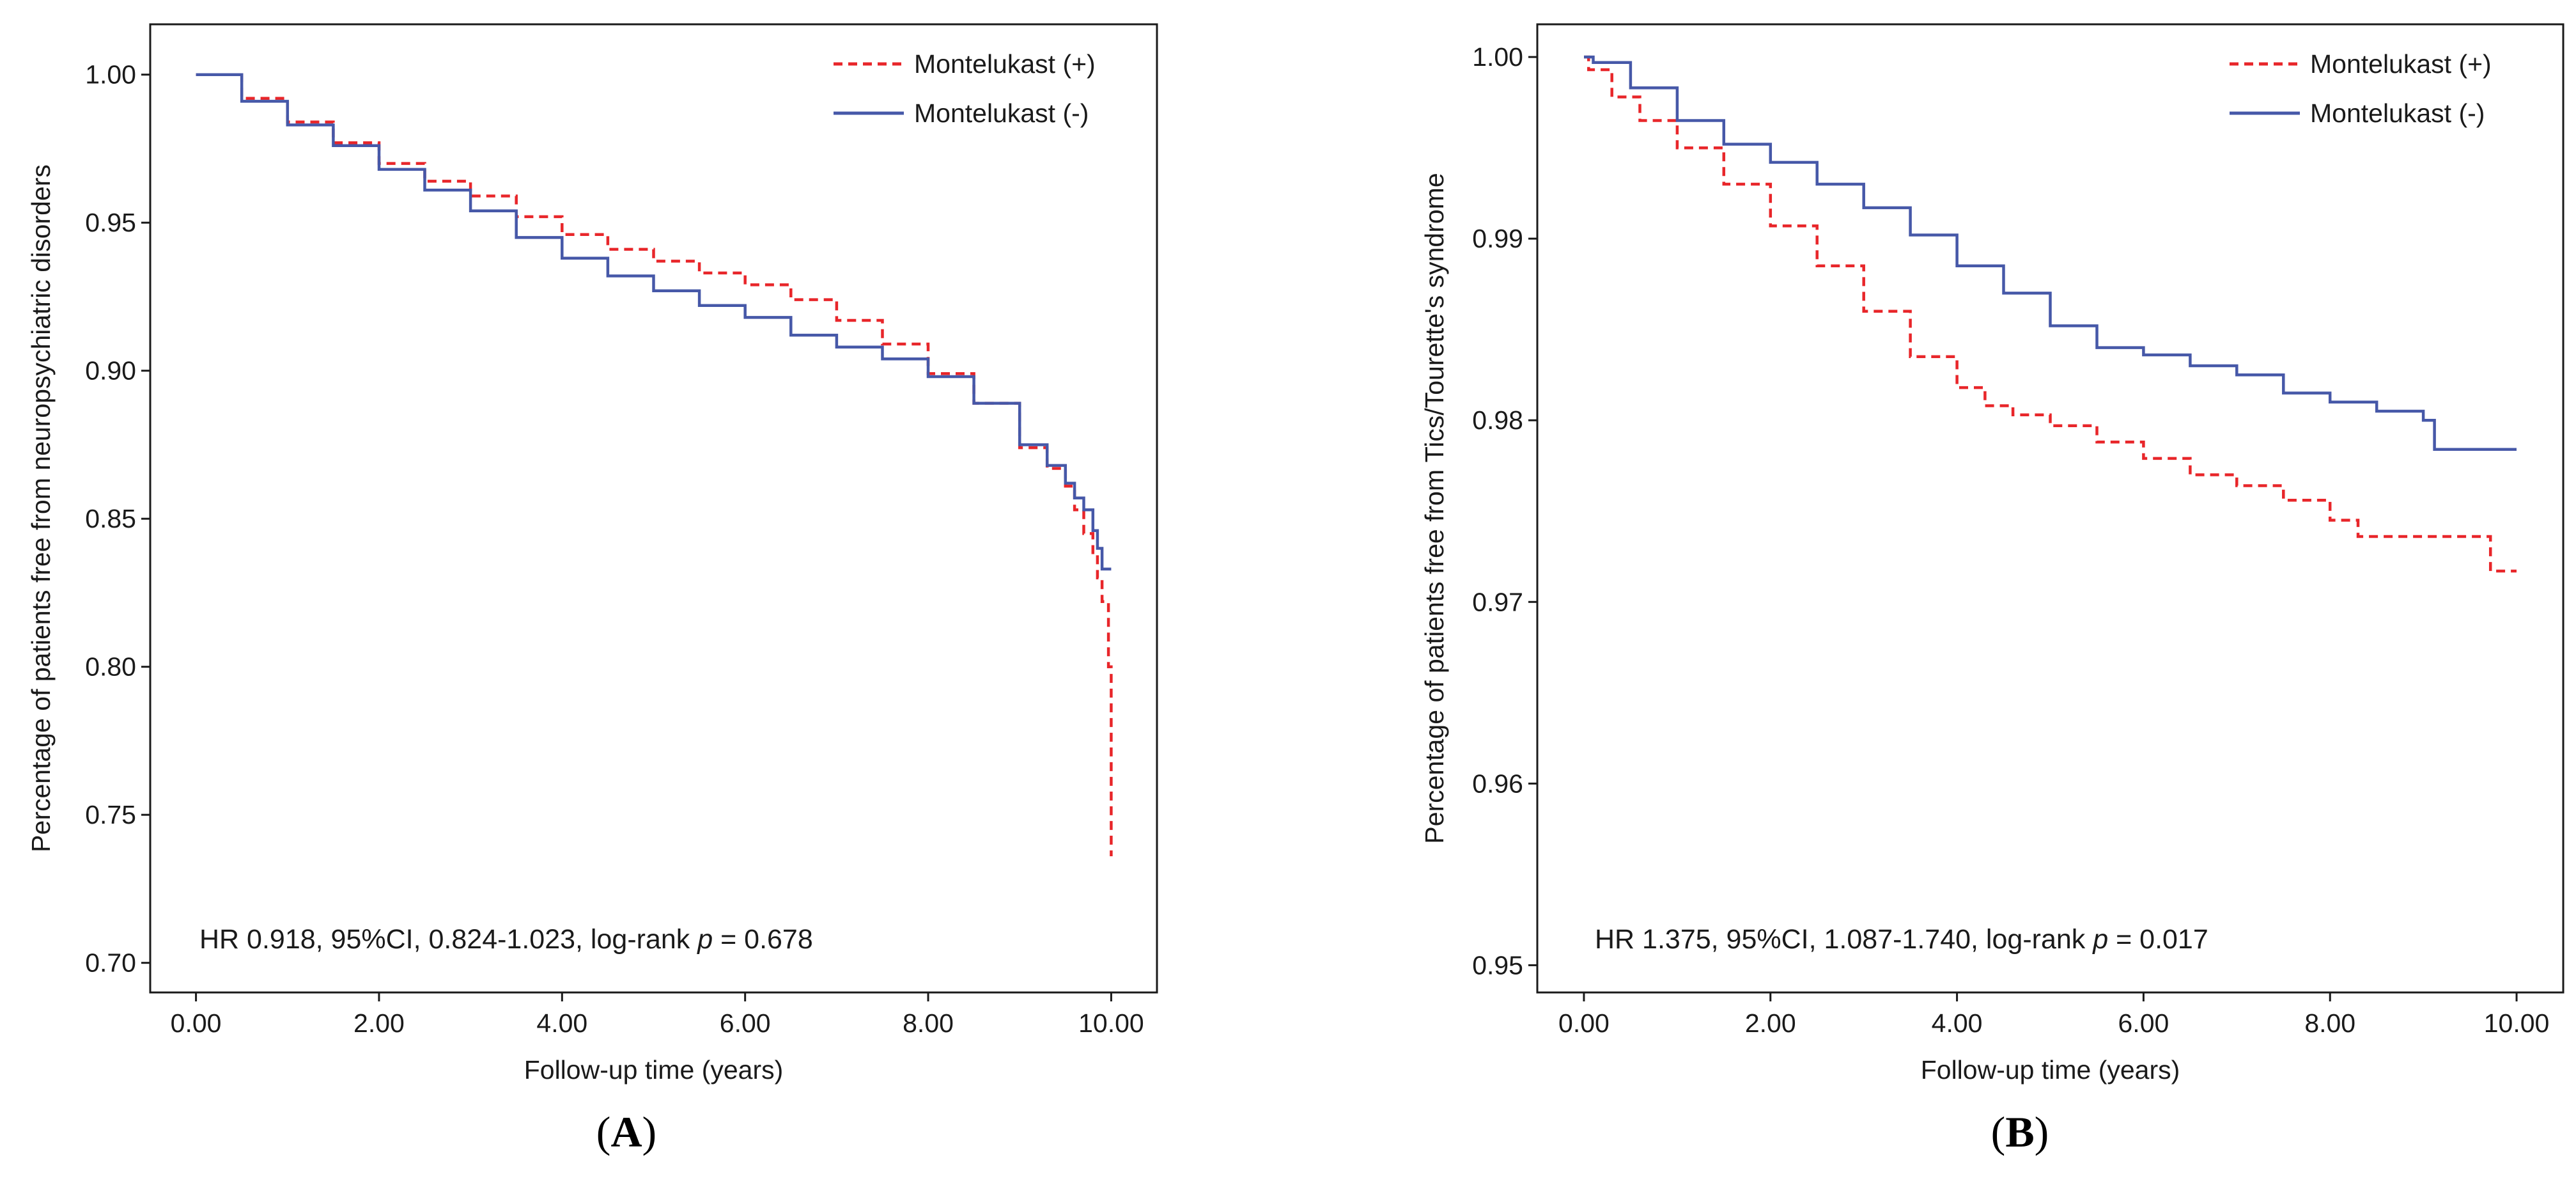  What do you see at coordinates (111, 667) in the screenshot?
I see `y-tick-label: 0.80` at bounding box center [111, 667].